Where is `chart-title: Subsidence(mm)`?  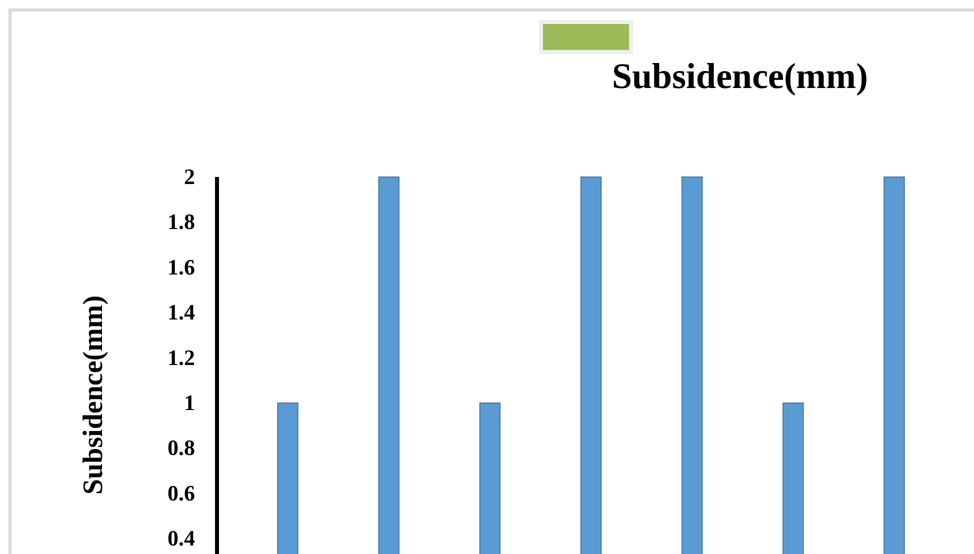
chart-title: Subsidence(mm) is located at coordinates (740, 76).